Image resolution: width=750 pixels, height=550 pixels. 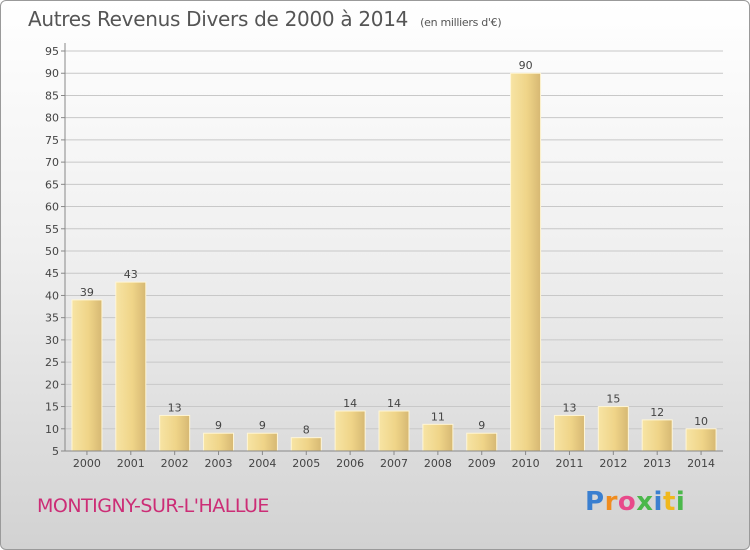 What do you see at coordinates (613, 463) in the screenshot?
I see `x-tick-label: 2012` at bounding box center [613, 463].